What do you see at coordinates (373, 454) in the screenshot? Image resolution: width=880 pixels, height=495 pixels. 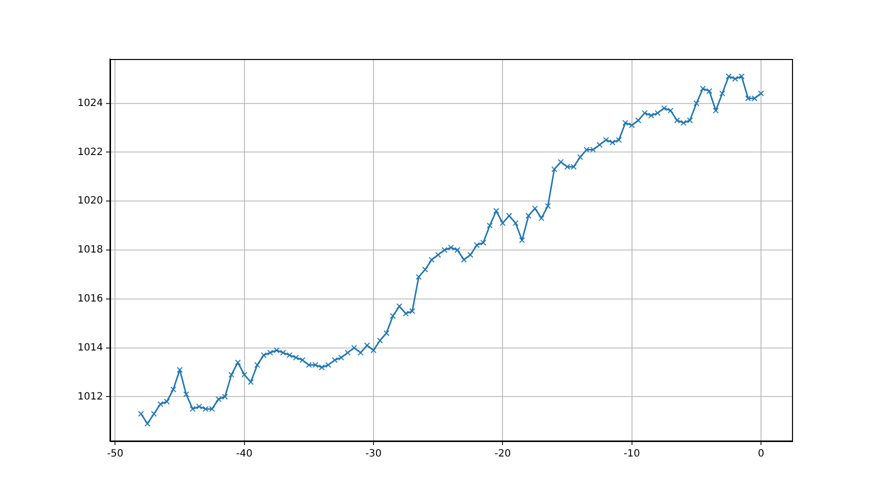 I see `x-tick-label: -30` at bounding box center [373, 454].